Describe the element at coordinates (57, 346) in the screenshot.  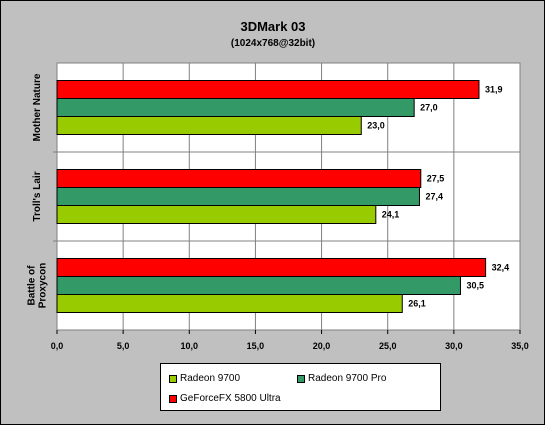
I see `x-tick-label: 0,0` at that location.